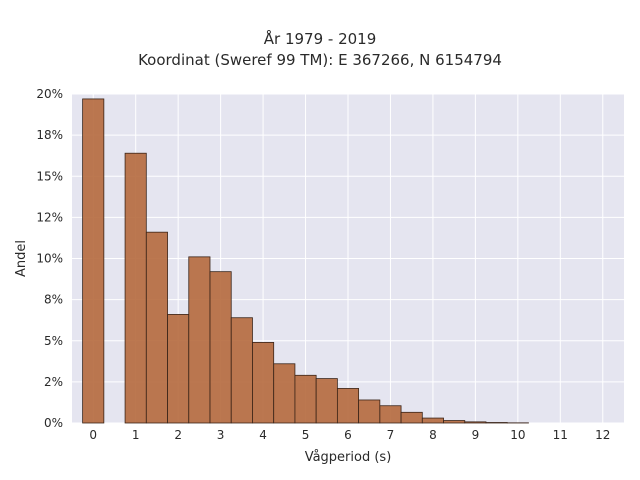  I want to click on x-tick-label: 8, so click(433, 435).